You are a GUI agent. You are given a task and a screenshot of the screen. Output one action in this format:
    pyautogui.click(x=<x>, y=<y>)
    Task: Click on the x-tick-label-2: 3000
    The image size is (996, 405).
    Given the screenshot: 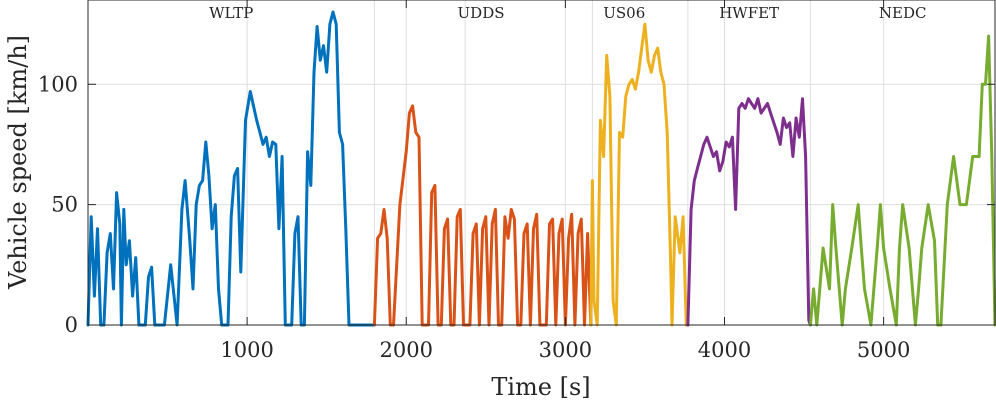 What is the action you would take?
    pyautogui.click(x=565, y=350)
    